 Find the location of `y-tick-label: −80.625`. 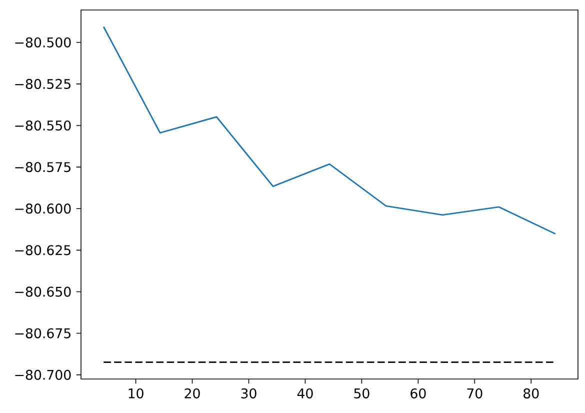

y-tick-label: −80.625 is located at coordinates (42, 250).